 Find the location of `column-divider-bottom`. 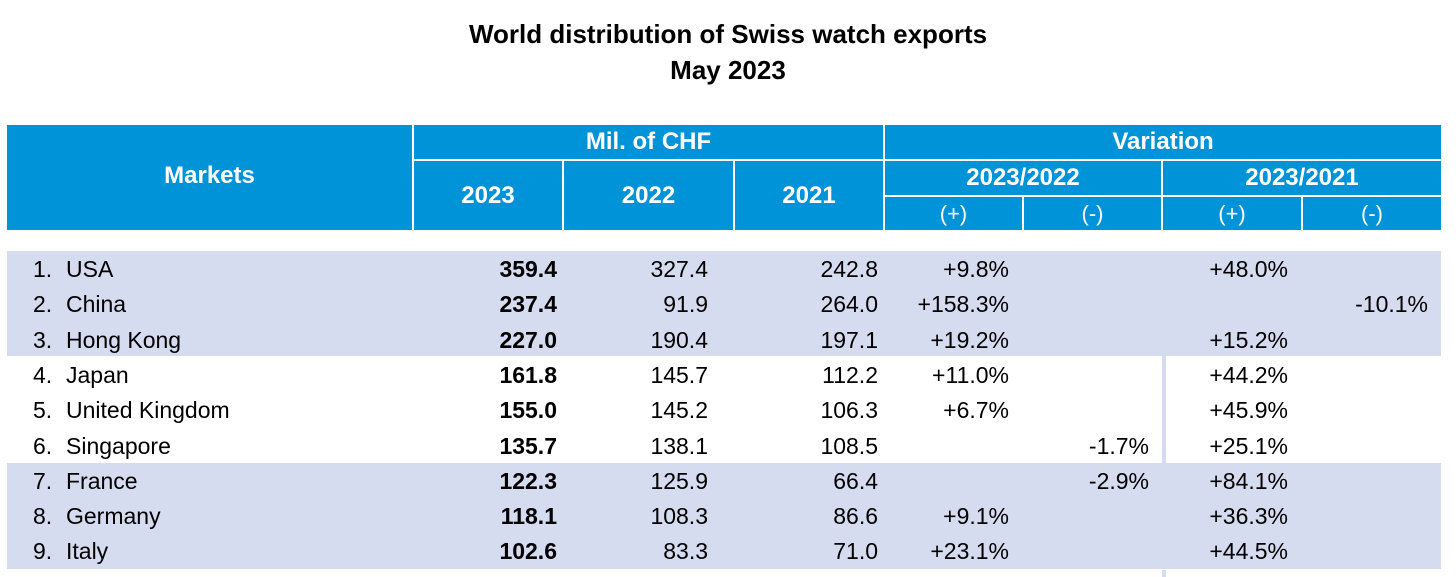

column-divider-bottom is located at coordinates (1164, 573).